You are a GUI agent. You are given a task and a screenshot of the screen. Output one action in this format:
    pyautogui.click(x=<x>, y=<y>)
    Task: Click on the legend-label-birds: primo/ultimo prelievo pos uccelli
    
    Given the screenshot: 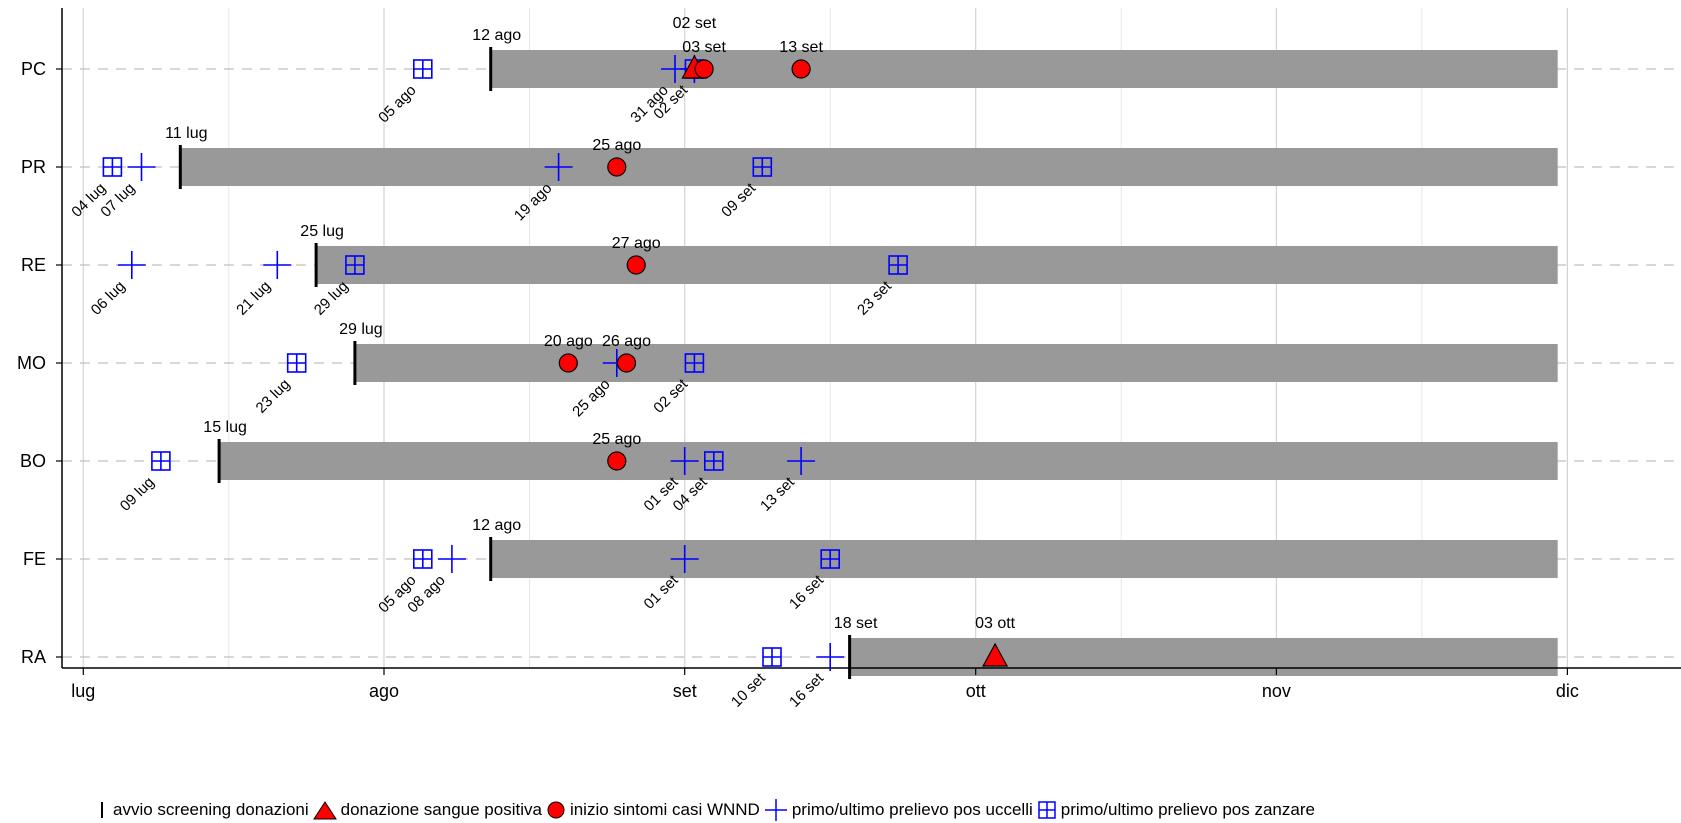 What is the action you would take?
    pyautogui.click(x=912, y=809)
    